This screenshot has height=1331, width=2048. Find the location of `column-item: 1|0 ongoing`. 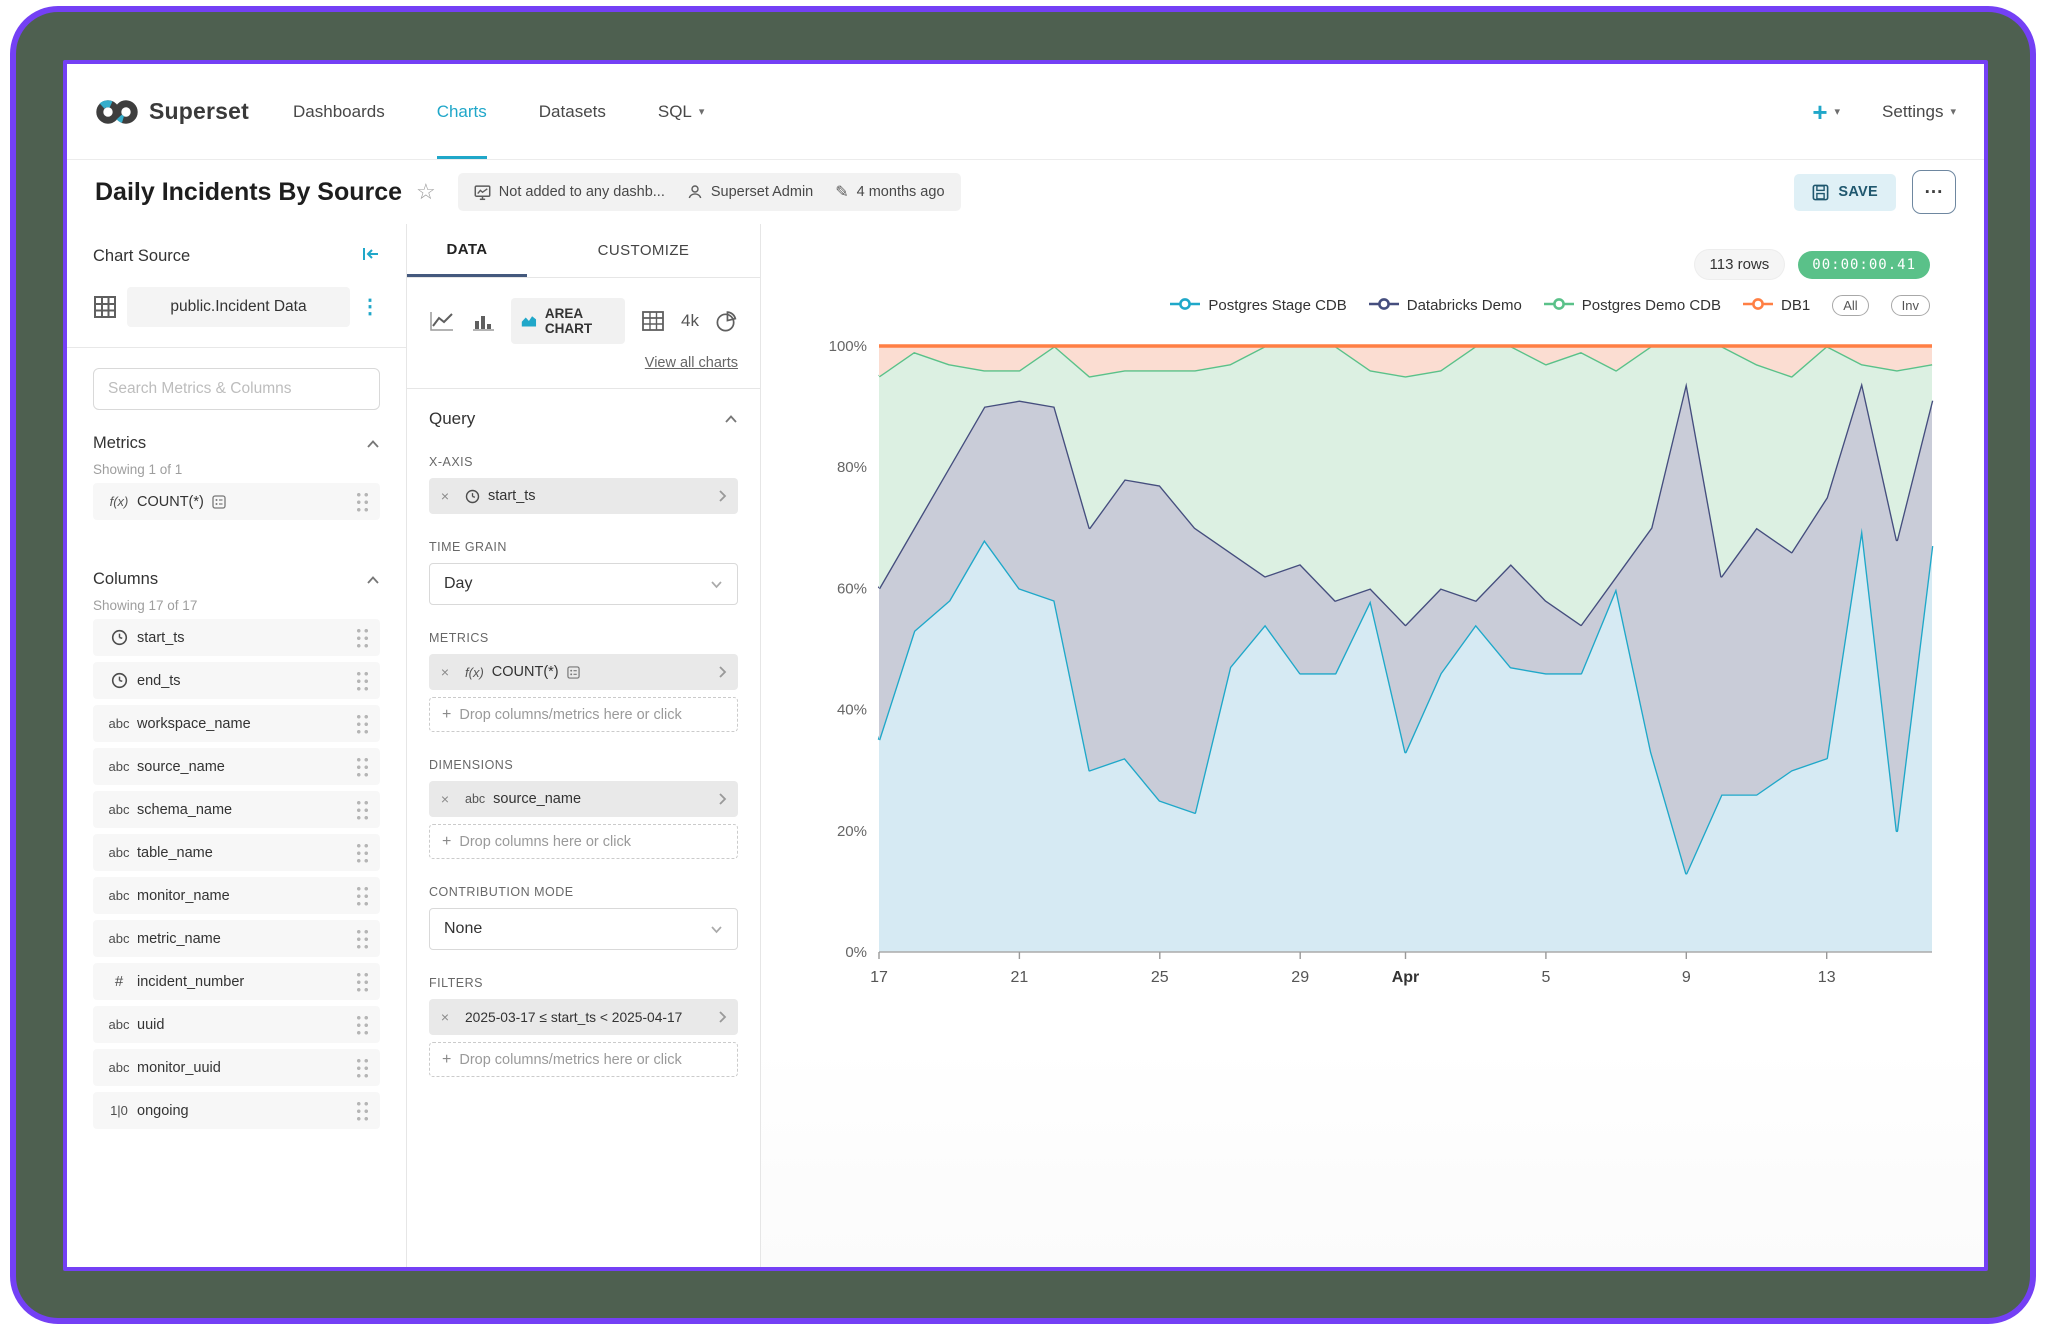

column-item: 1|0 ongoing is located at coordinates (236, 1110).